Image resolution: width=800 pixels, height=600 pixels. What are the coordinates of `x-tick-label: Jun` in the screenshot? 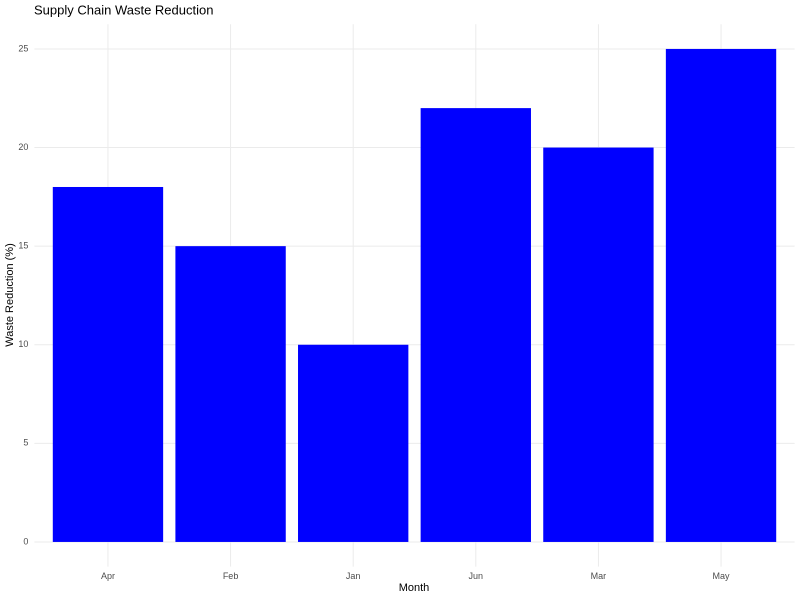 It's located at (476, 576).